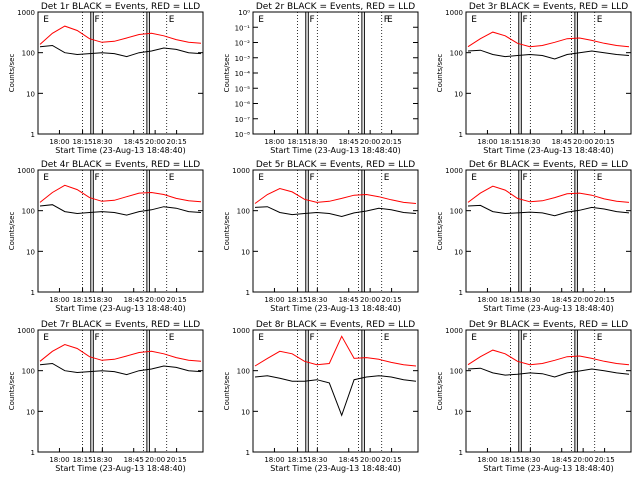  What do you see at coordinates (243, 135) in the screenshot?
I see `y-tick-label: 10⁻⁸` at bounding box center [243, 135].